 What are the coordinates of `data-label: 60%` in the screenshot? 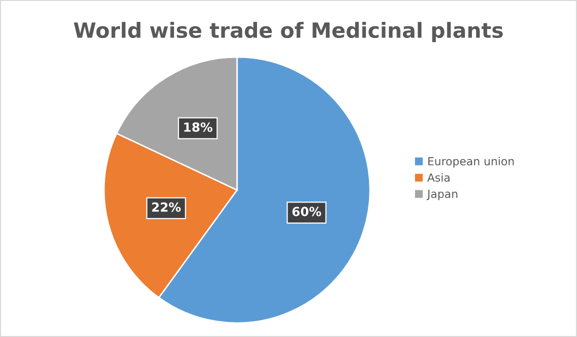 It's located at (307, 211).